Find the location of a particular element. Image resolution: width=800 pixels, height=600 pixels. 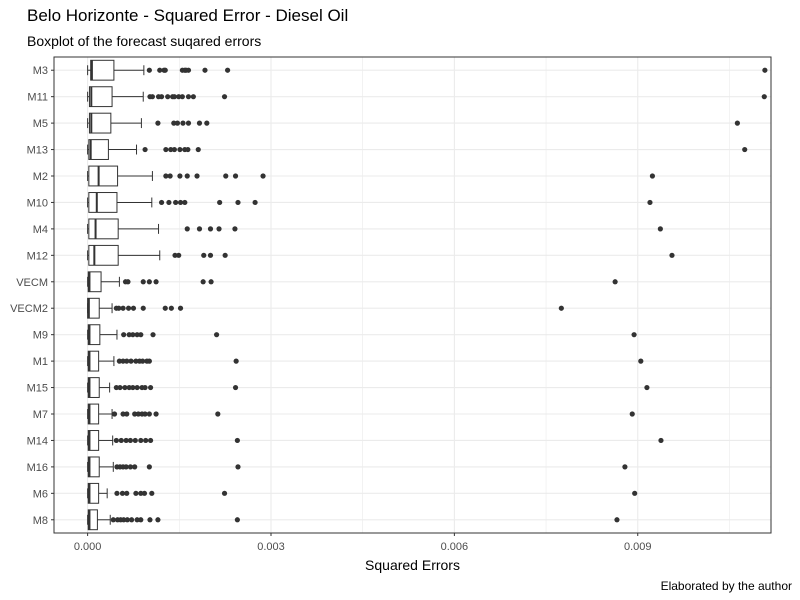

y-tick-label: VECM is located at coordinates (32, 283).